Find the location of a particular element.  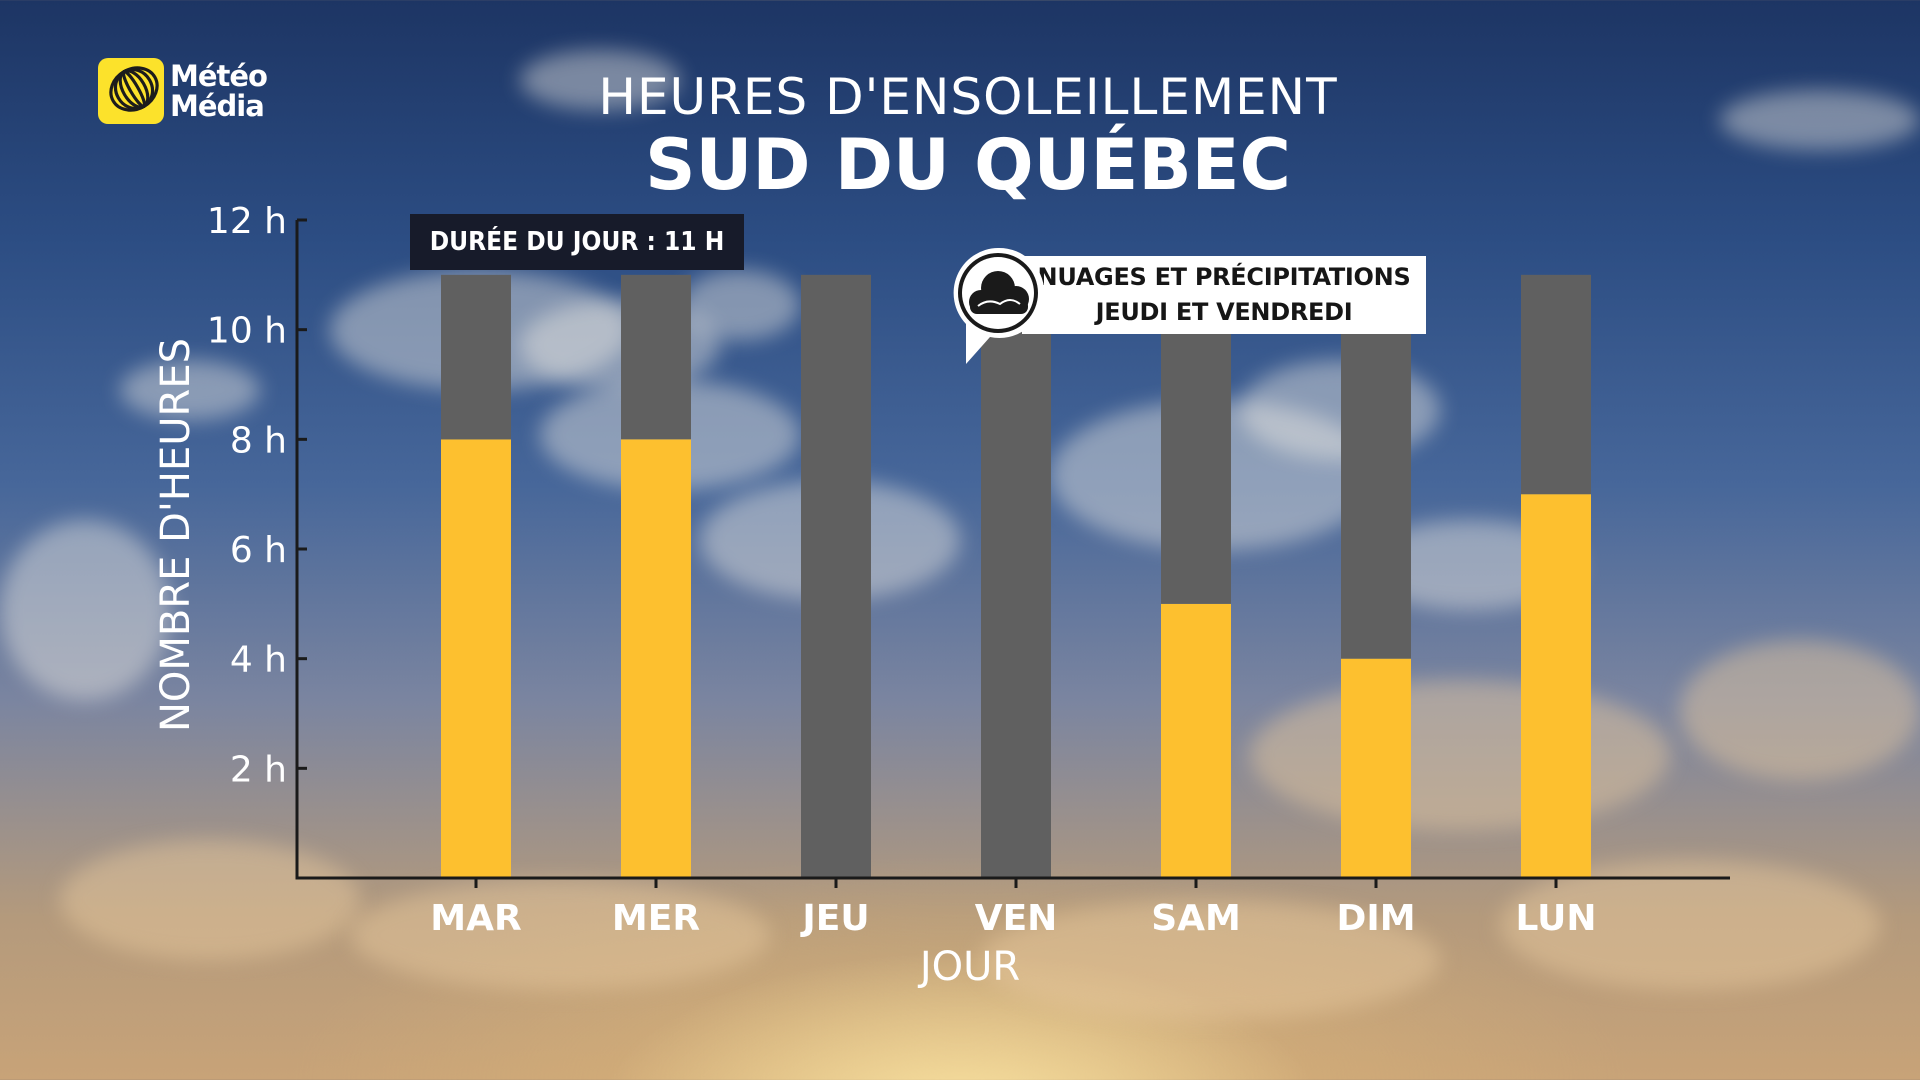

callout-line-2: JEUDI ET VENDREDI is located at coordinates (1224, 312).